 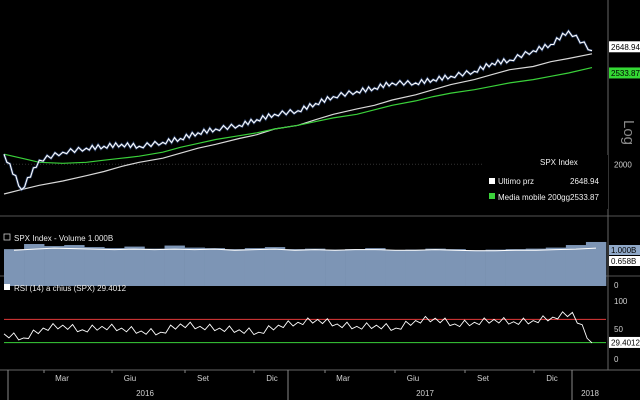 What do you see at coordinates (616, 285) in the screenshot?
I see `volume-tick-label: 0` at bounding box center [616, 285].